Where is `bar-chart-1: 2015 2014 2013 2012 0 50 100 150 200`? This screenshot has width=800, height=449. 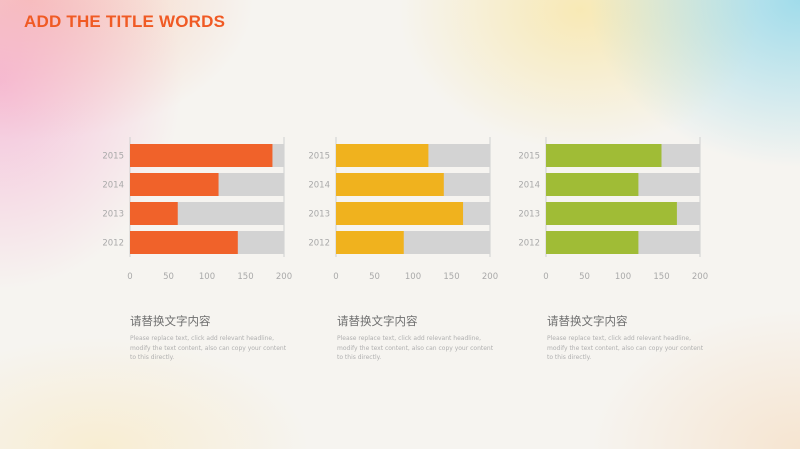 bar-chart-1: 2015 2014 2013 2012 0 50 100 150 200 is located at coordinates (197, 209).